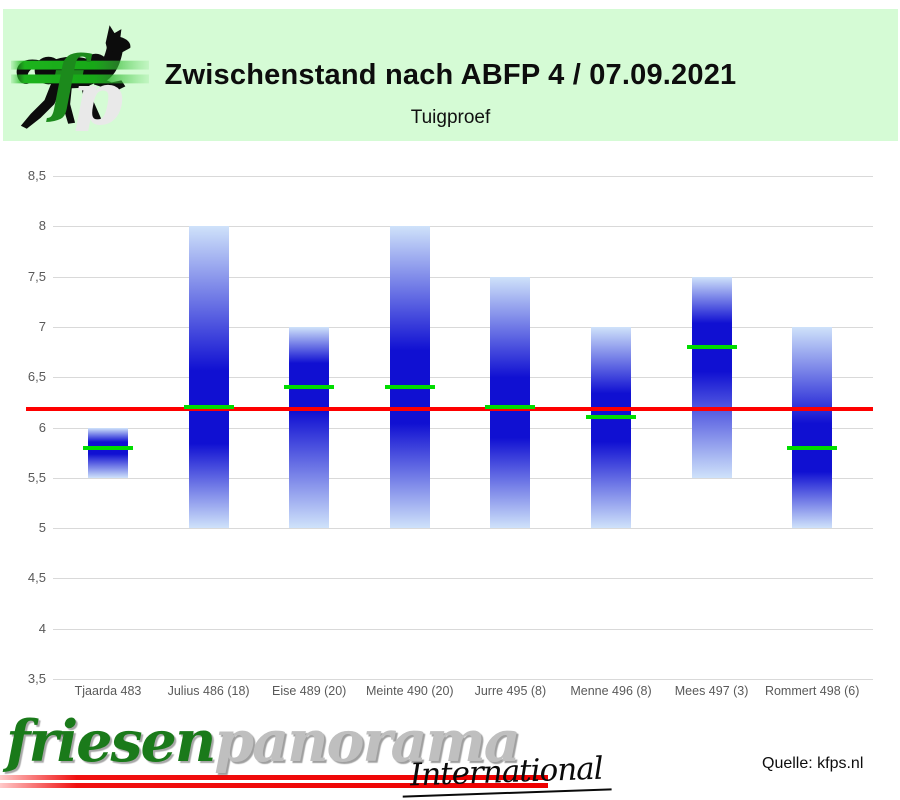 This screenshot has width=900, height=800. Describe the element at coordinates (367, 741) in the screenshot. I see `brand-word-panorama: panorama` at that location.